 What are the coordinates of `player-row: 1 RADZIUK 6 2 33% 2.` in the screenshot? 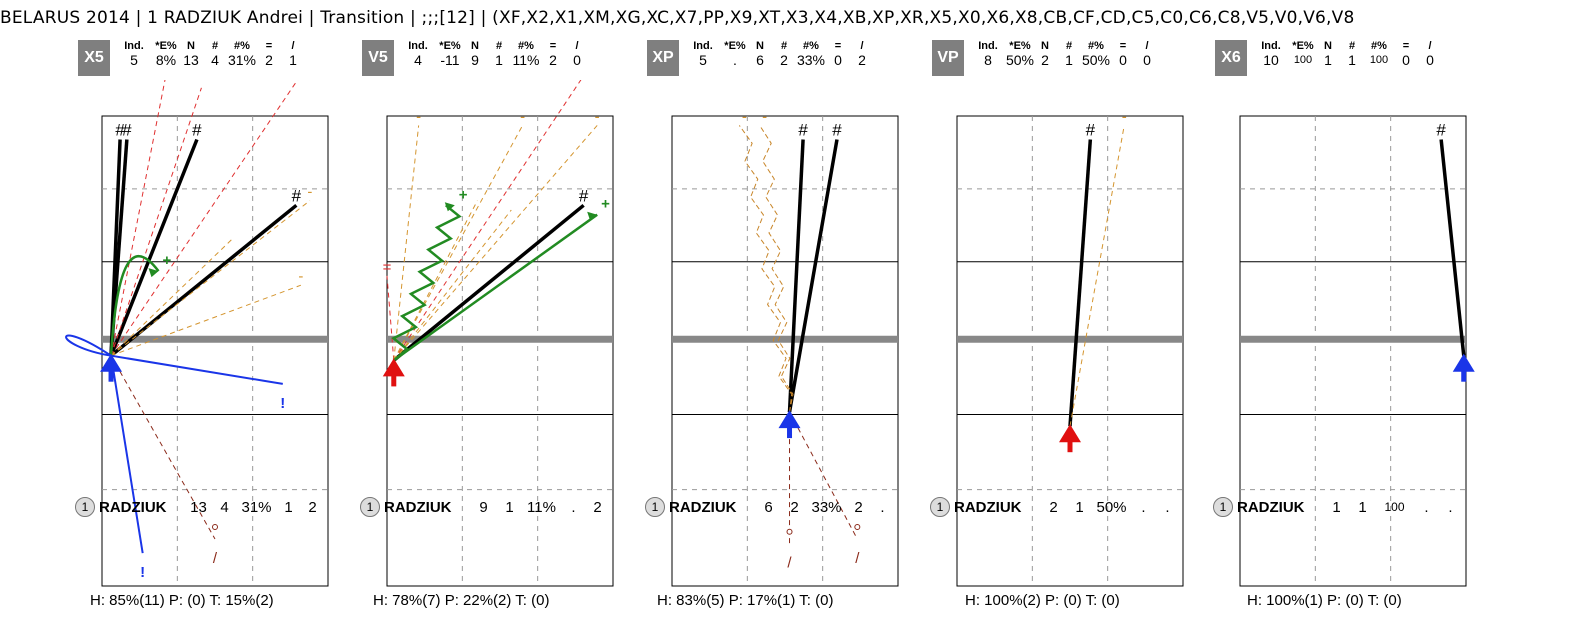 It's located at (770, 507).